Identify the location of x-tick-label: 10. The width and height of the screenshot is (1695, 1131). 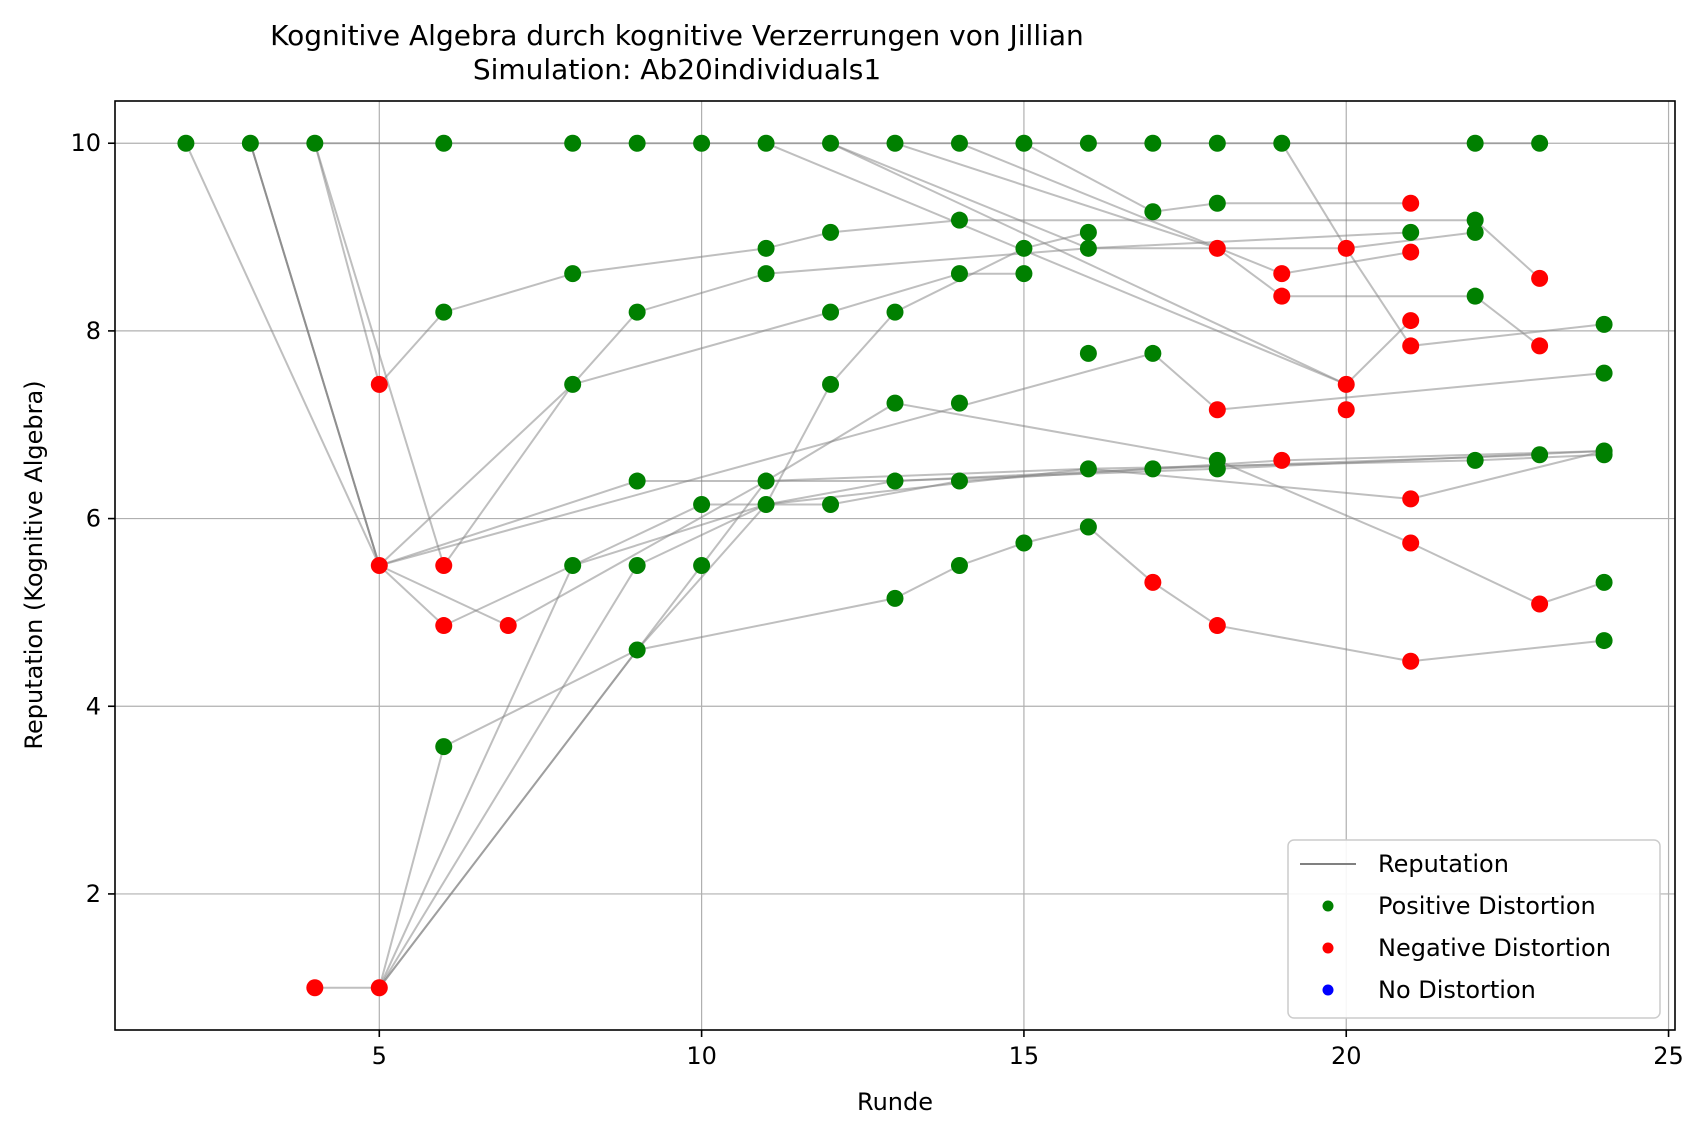
(701, 1056).